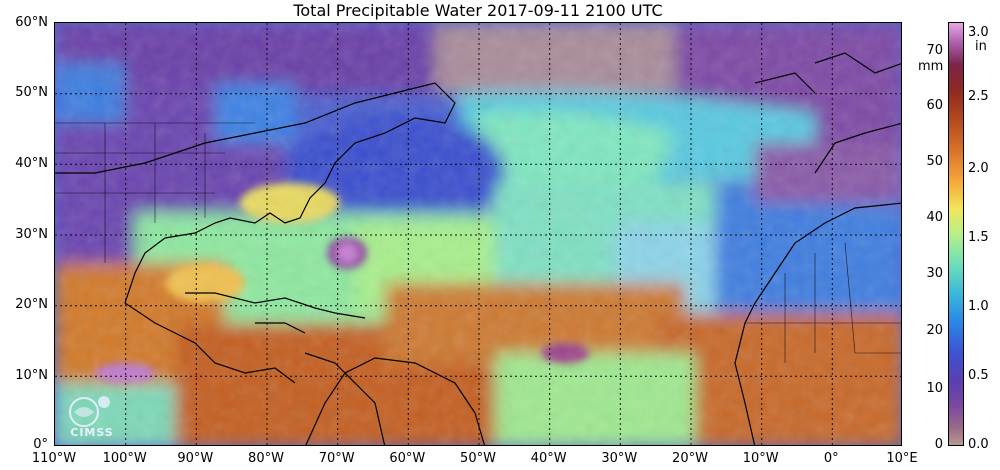 This screenshot has height=470, width=1000. What do you see at coordinates (934, 50) in the screenshot?
I see `colorbar-mm-70: 70` at bounding box center [934, 50].